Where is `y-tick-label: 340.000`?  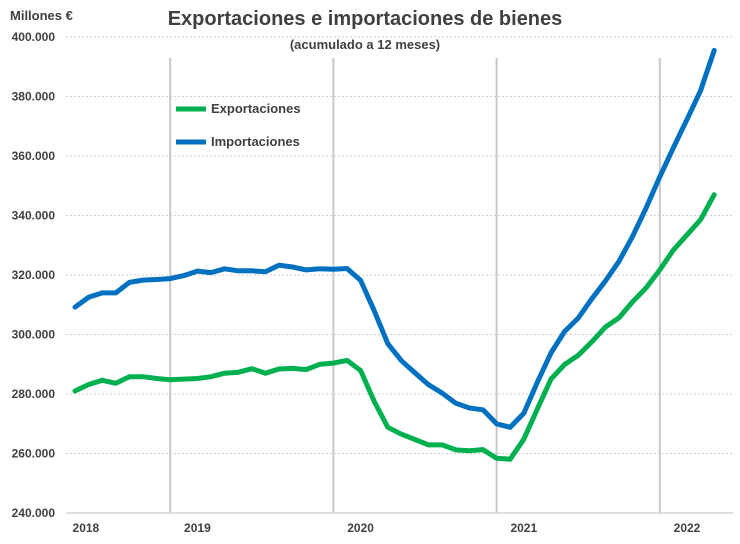
y-tick-label: 340.000 is located at coordinates (34, 216).